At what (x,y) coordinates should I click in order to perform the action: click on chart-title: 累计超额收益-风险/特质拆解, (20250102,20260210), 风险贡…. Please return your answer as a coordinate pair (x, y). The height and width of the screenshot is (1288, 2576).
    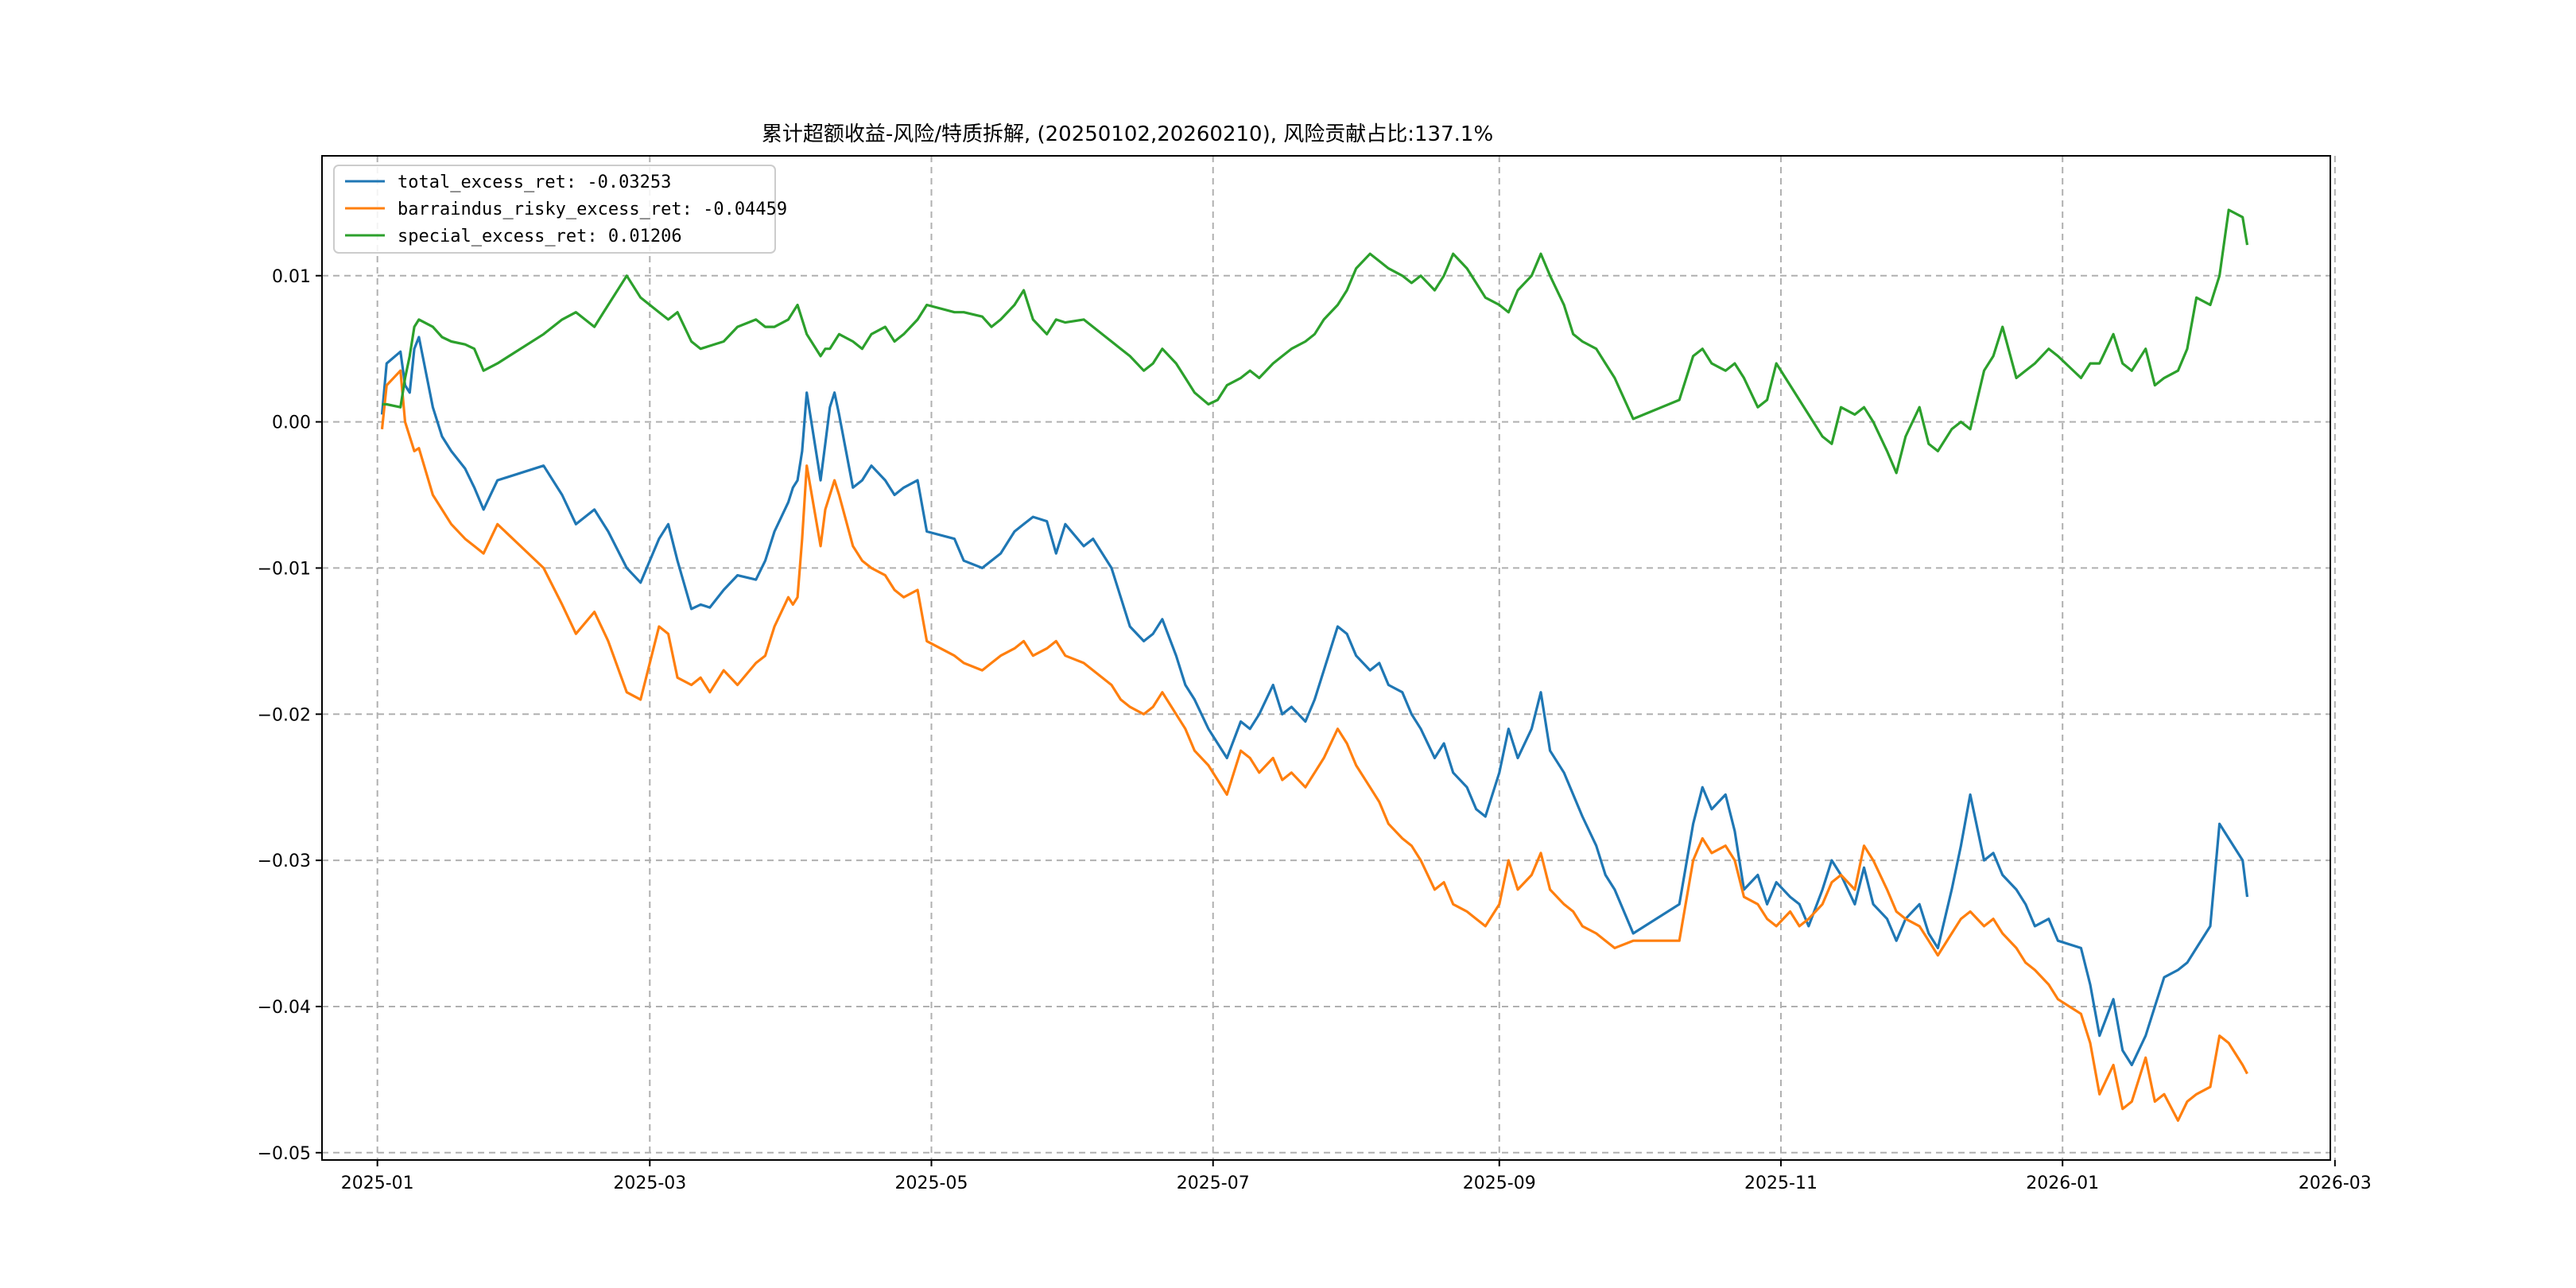
    Looking at the image, I should click on (1127, 134).